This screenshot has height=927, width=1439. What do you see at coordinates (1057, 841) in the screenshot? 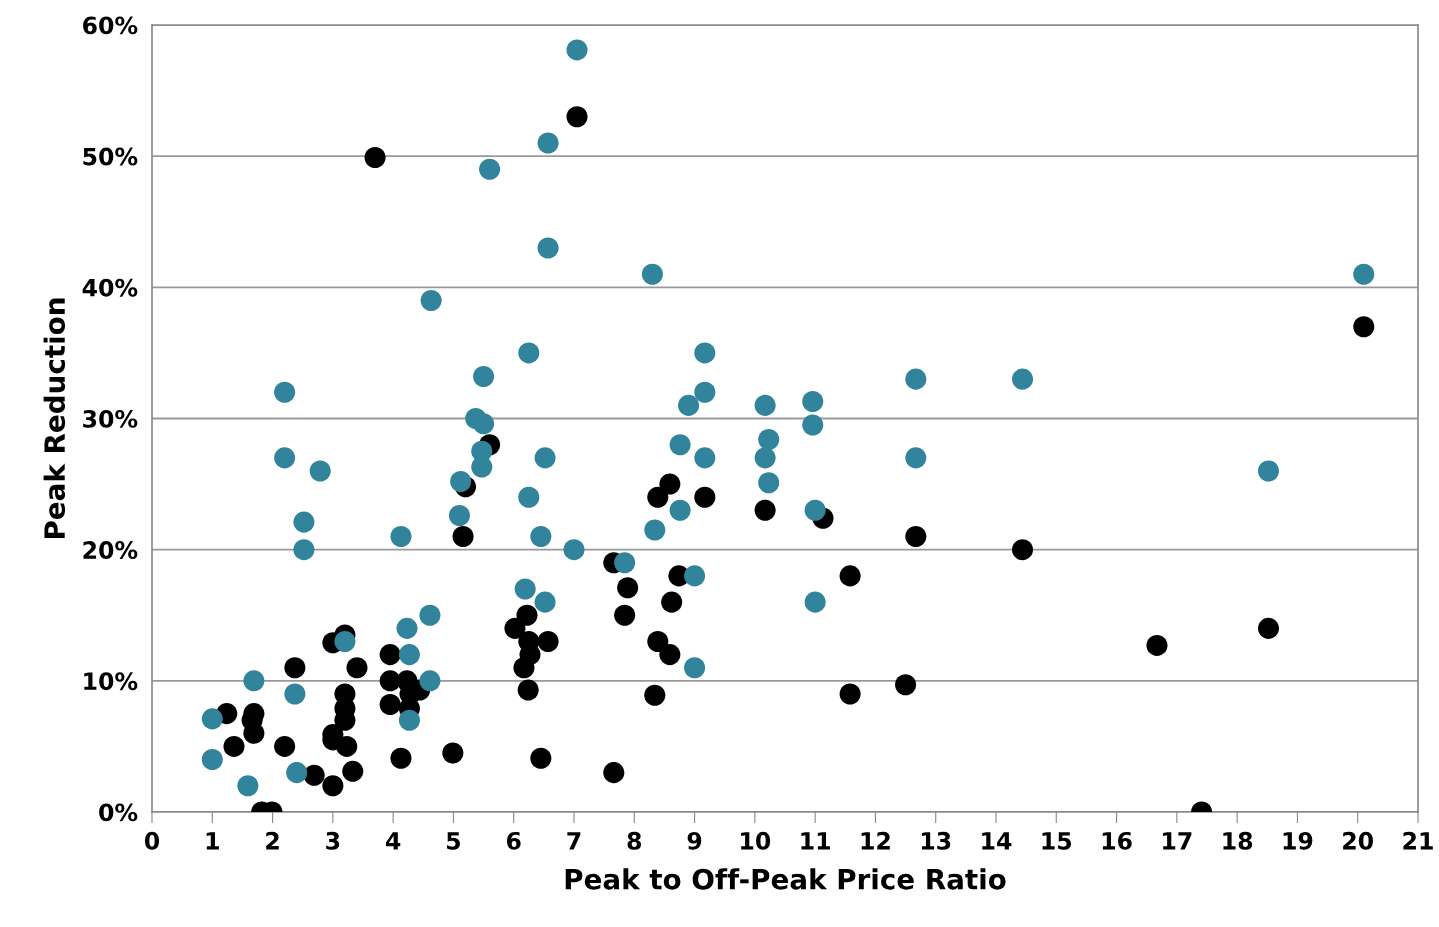
I see `x-tick-label: 15` at bounding box center [1057, 841].